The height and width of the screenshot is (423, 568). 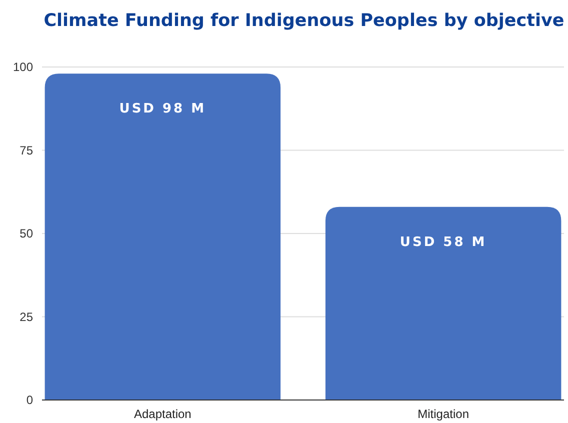 I want to click on x-tick-label: Mitigation, so click(x=443, y=414).